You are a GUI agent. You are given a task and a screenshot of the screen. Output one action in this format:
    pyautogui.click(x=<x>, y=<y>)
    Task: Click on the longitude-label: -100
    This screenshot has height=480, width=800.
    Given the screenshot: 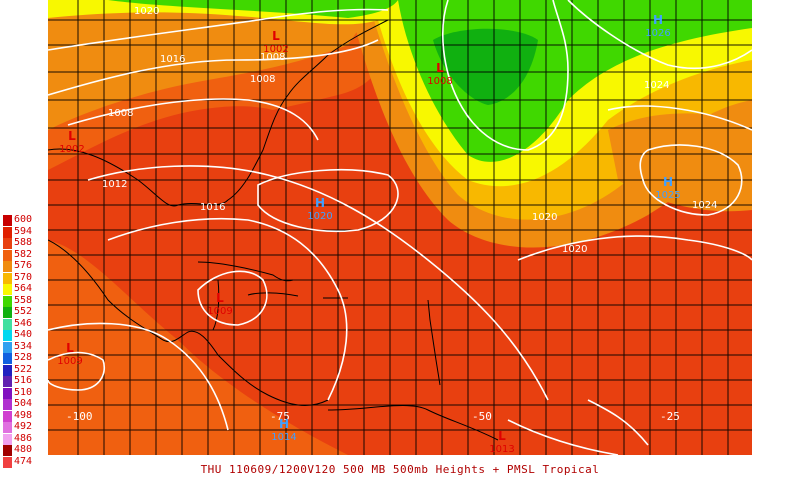 What is the action you would take?
    pyautogui.click(x=79, y=416)
    